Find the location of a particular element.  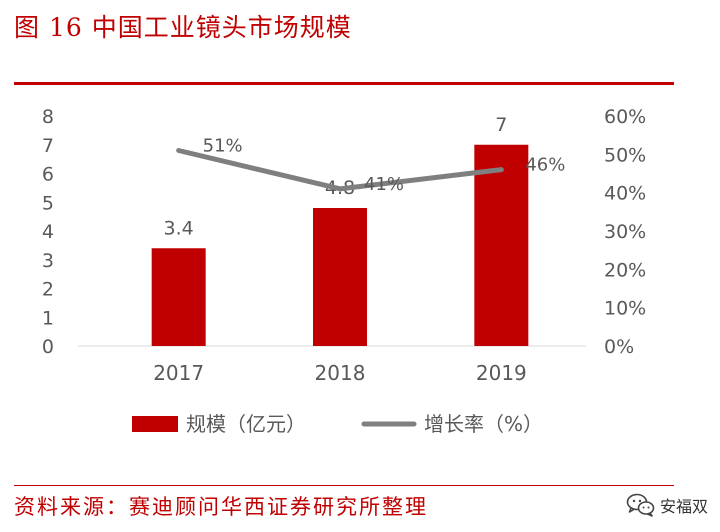

y-left-tick-label: 6 is located at coordinates (48, 175).